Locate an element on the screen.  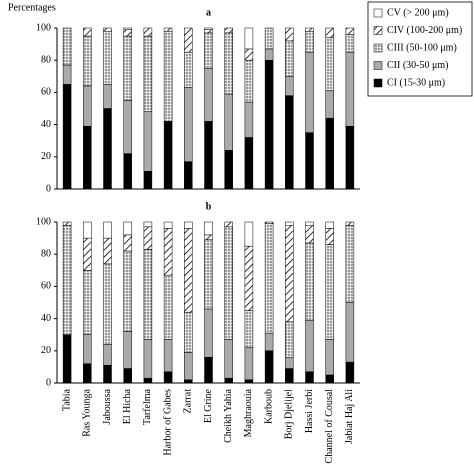
x-tick-label: Karboub is located at coordinates (268, 406).